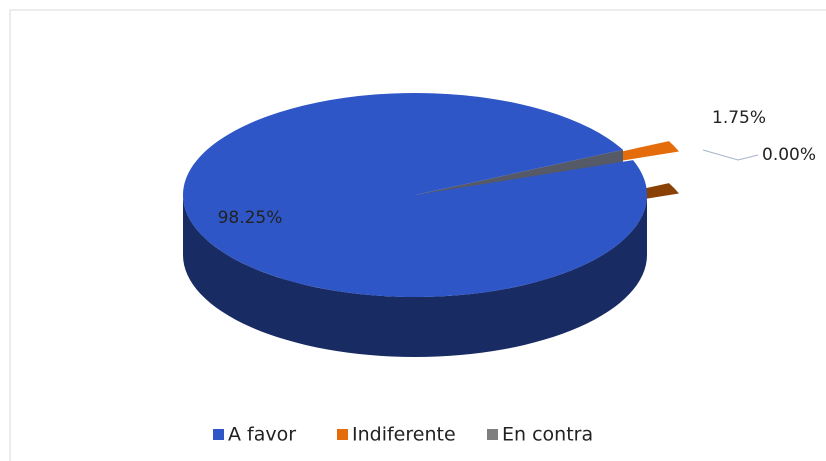 This screenshot has height=461, width=826. Describe the element at coordinates (404, 435) in the screenshot. I see `legend-label: Indiferente` at that location.